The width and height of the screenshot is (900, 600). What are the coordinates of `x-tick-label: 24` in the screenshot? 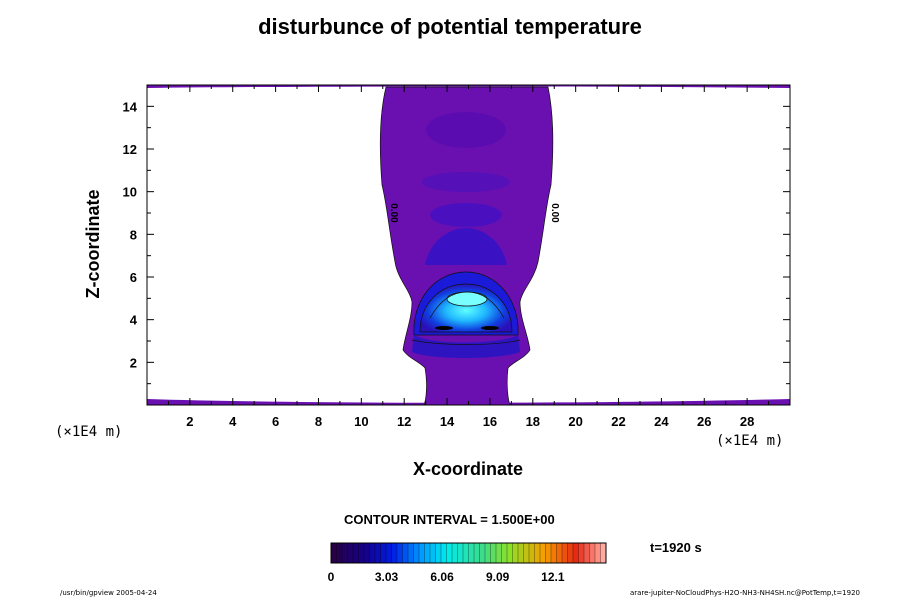 It's located at (661, 421).